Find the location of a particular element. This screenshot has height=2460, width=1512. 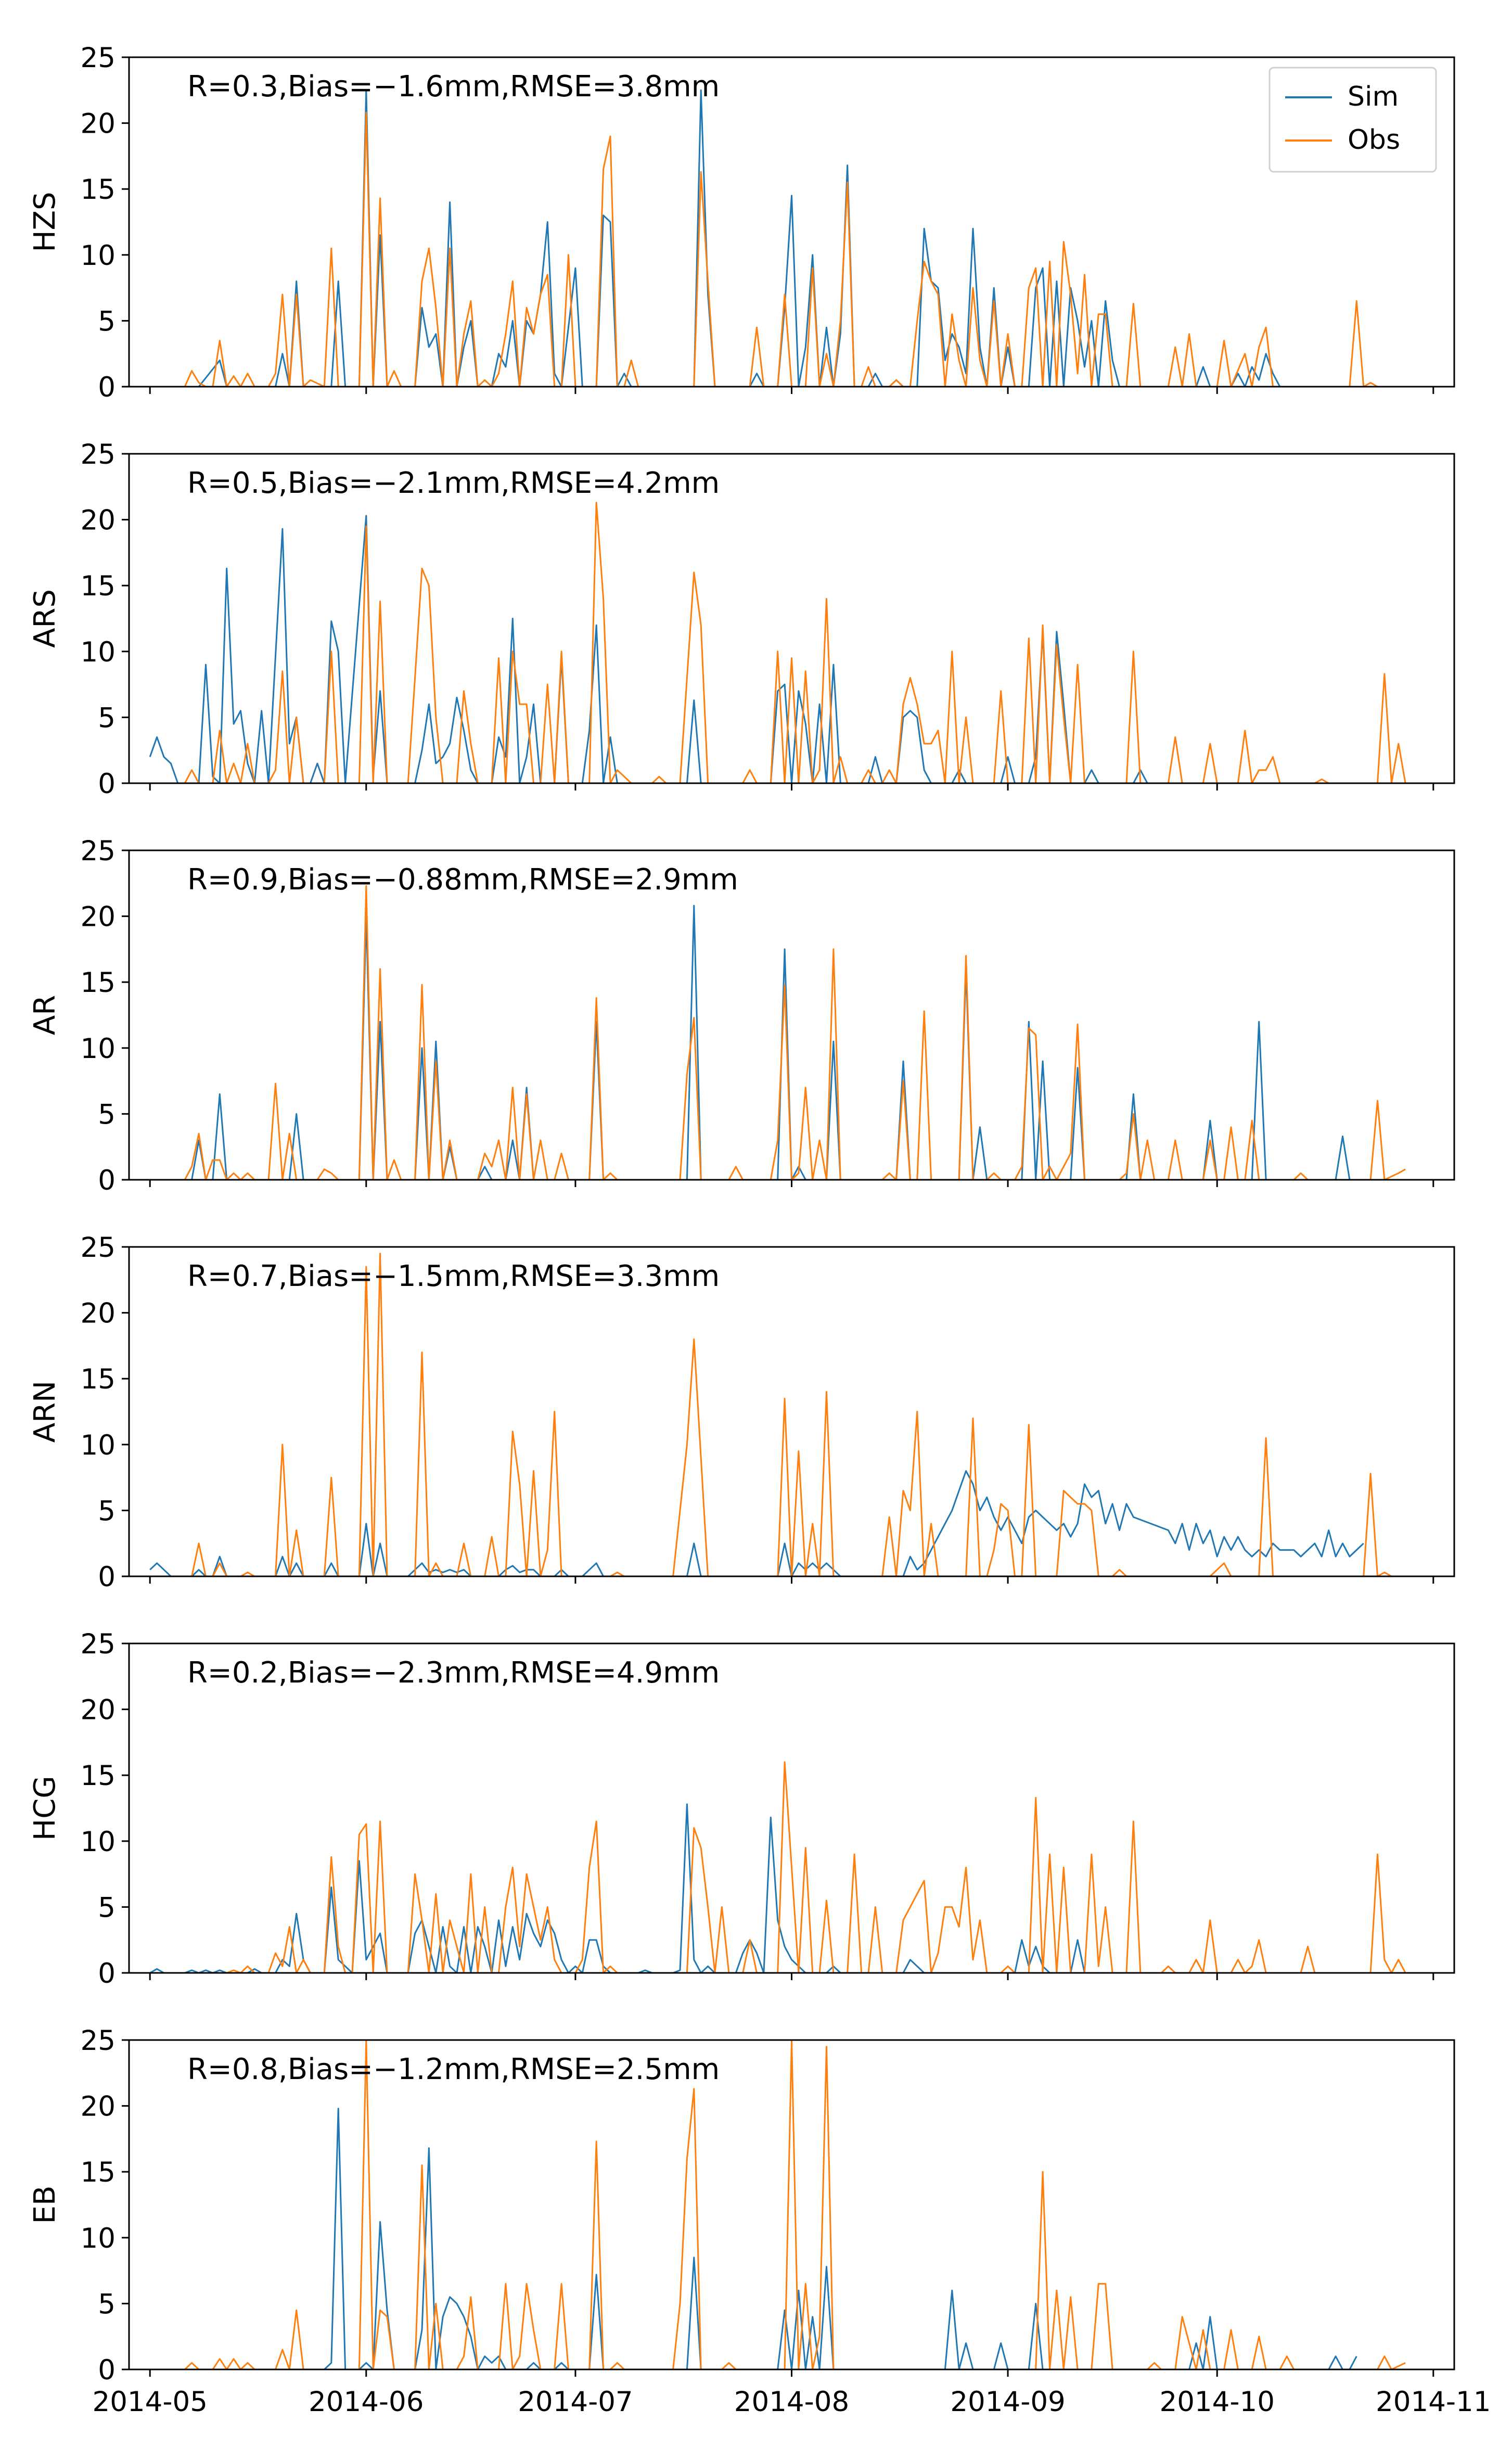

stats-annotation: R=0.7,Bias=−1.5mm,RMSE=3.3mm is located at coordinates (453, 1276).